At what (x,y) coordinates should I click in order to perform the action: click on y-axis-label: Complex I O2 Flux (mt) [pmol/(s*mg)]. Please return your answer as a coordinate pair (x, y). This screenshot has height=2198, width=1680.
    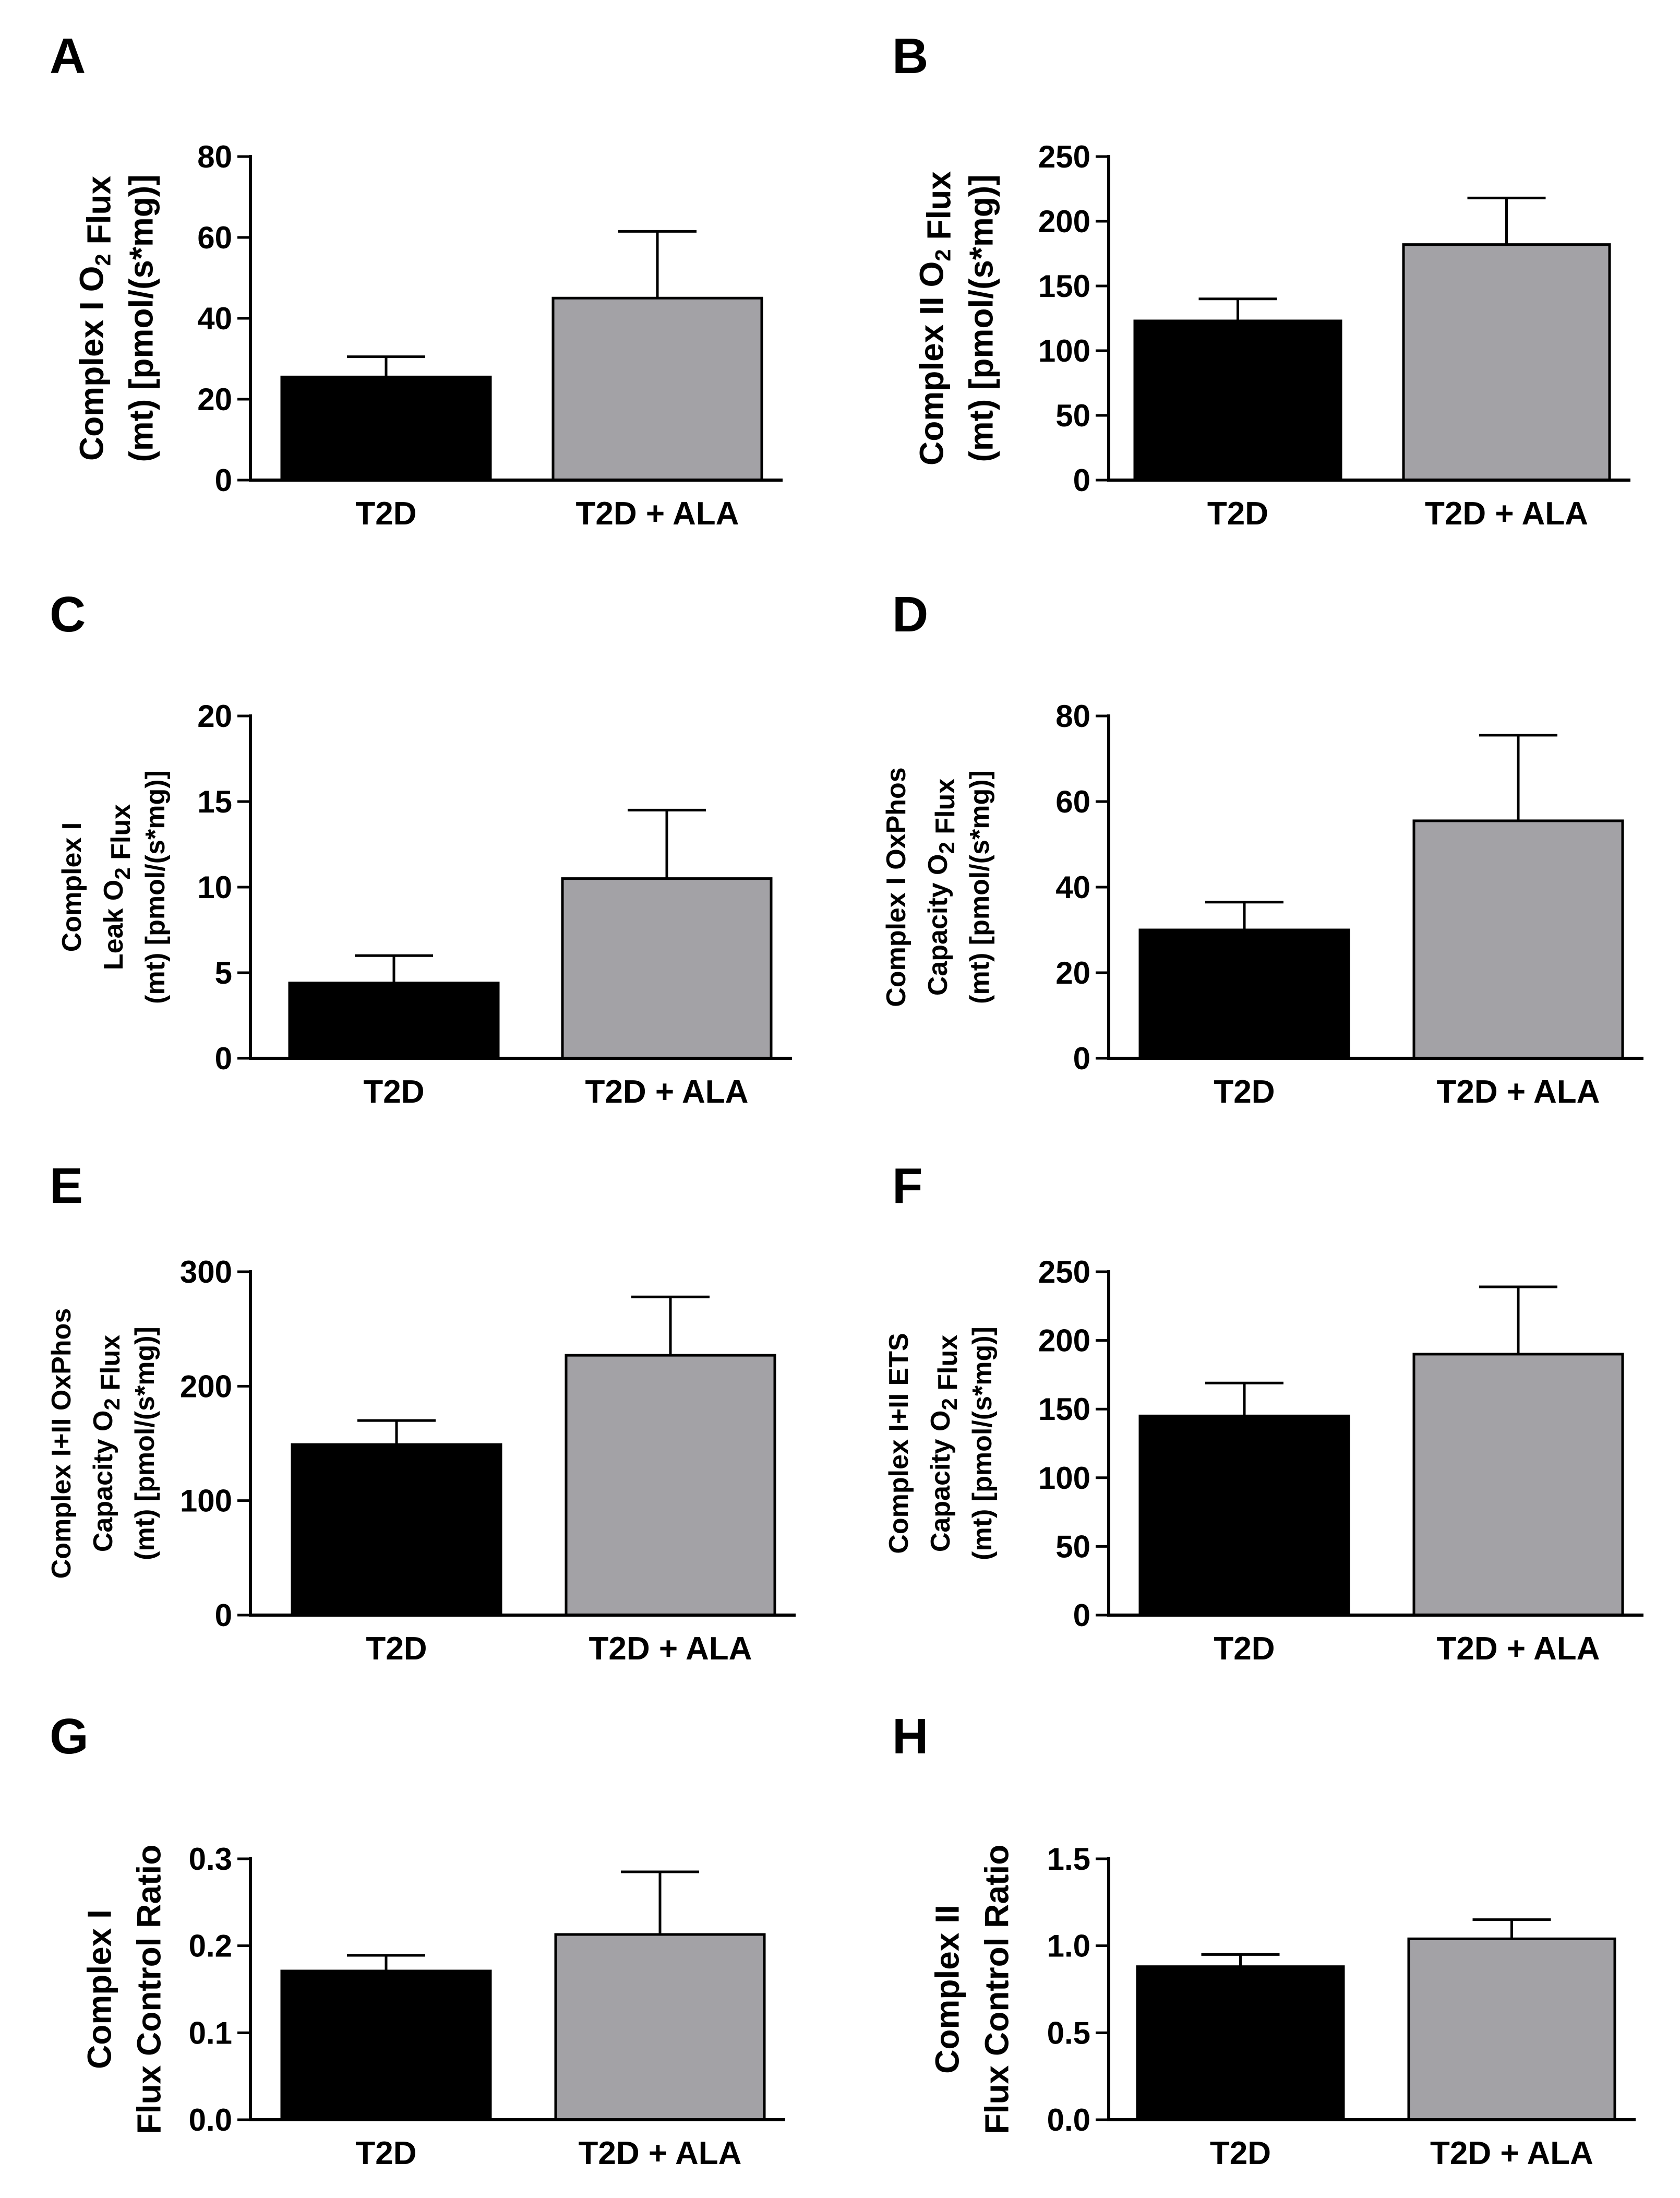
    Looking at the image, I should click on (116, 318).